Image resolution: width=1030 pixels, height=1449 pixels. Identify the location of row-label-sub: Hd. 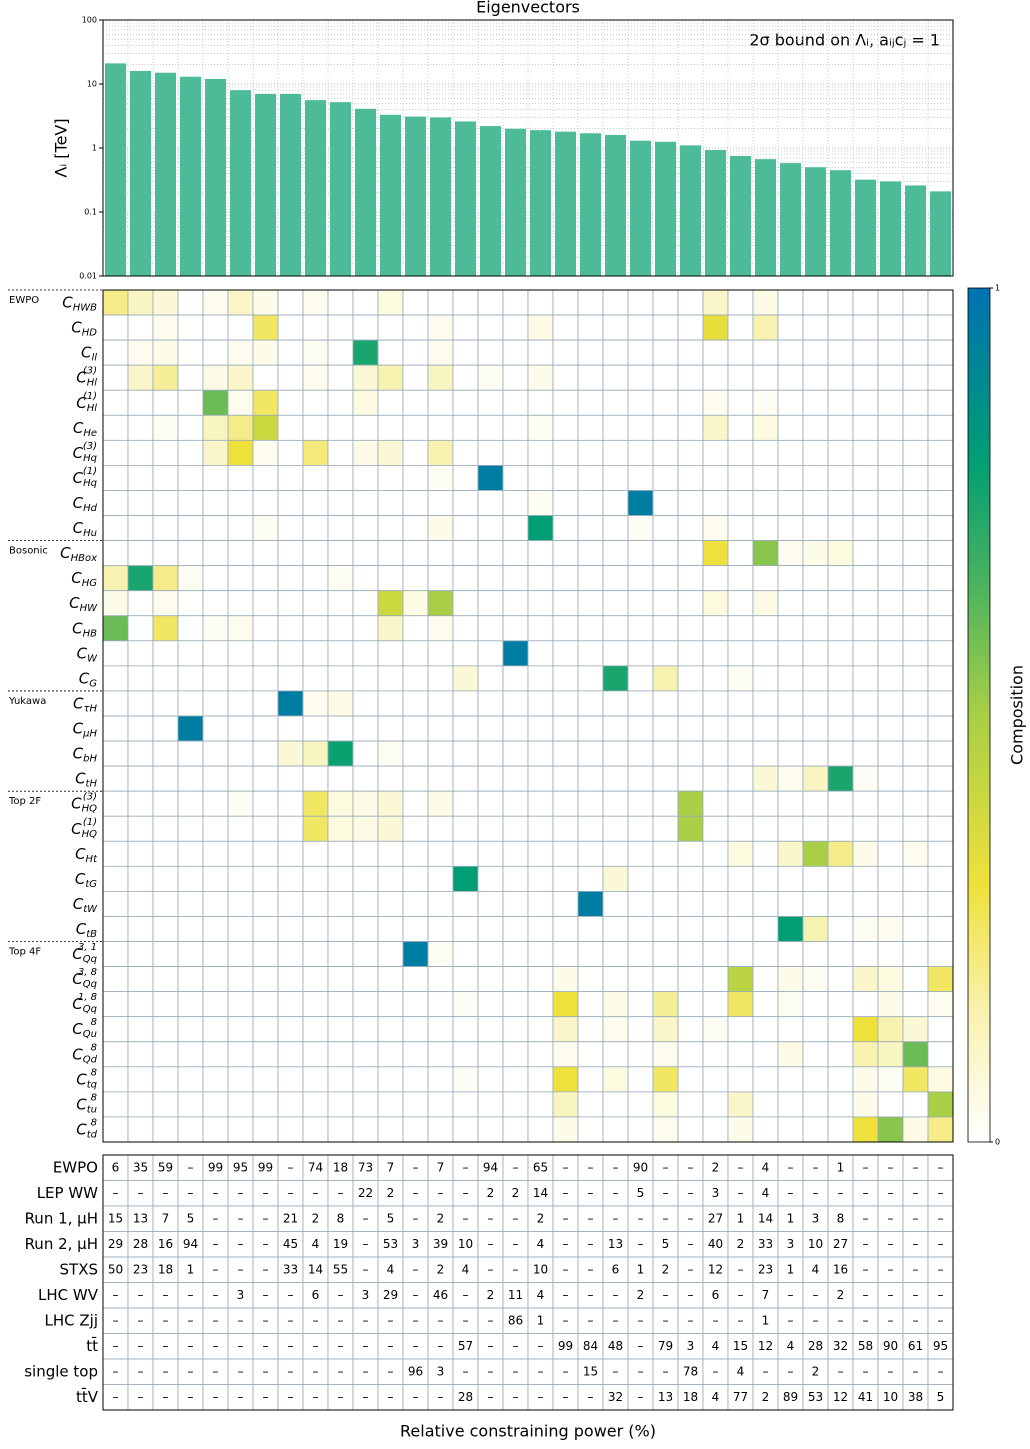
(90, 508).